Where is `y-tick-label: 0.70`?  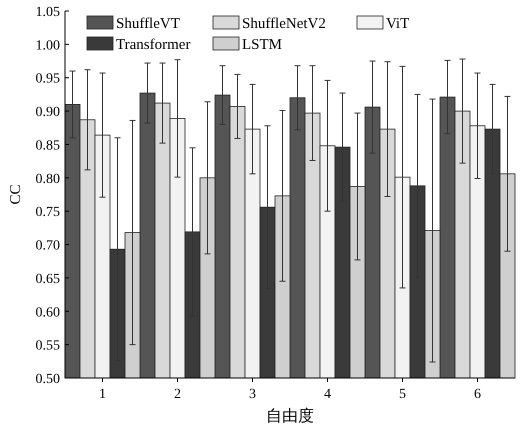
y-tick-label: 0.70 is located at coordinates (48, 246).